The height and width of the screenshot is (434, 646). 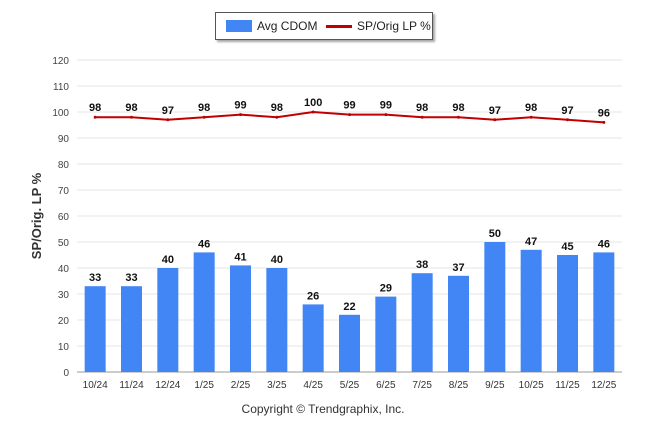 What do you see at coordinates (64, 295) in the screenshot?
I see `y-tick-label: 30` at bounding box center [64, 295].